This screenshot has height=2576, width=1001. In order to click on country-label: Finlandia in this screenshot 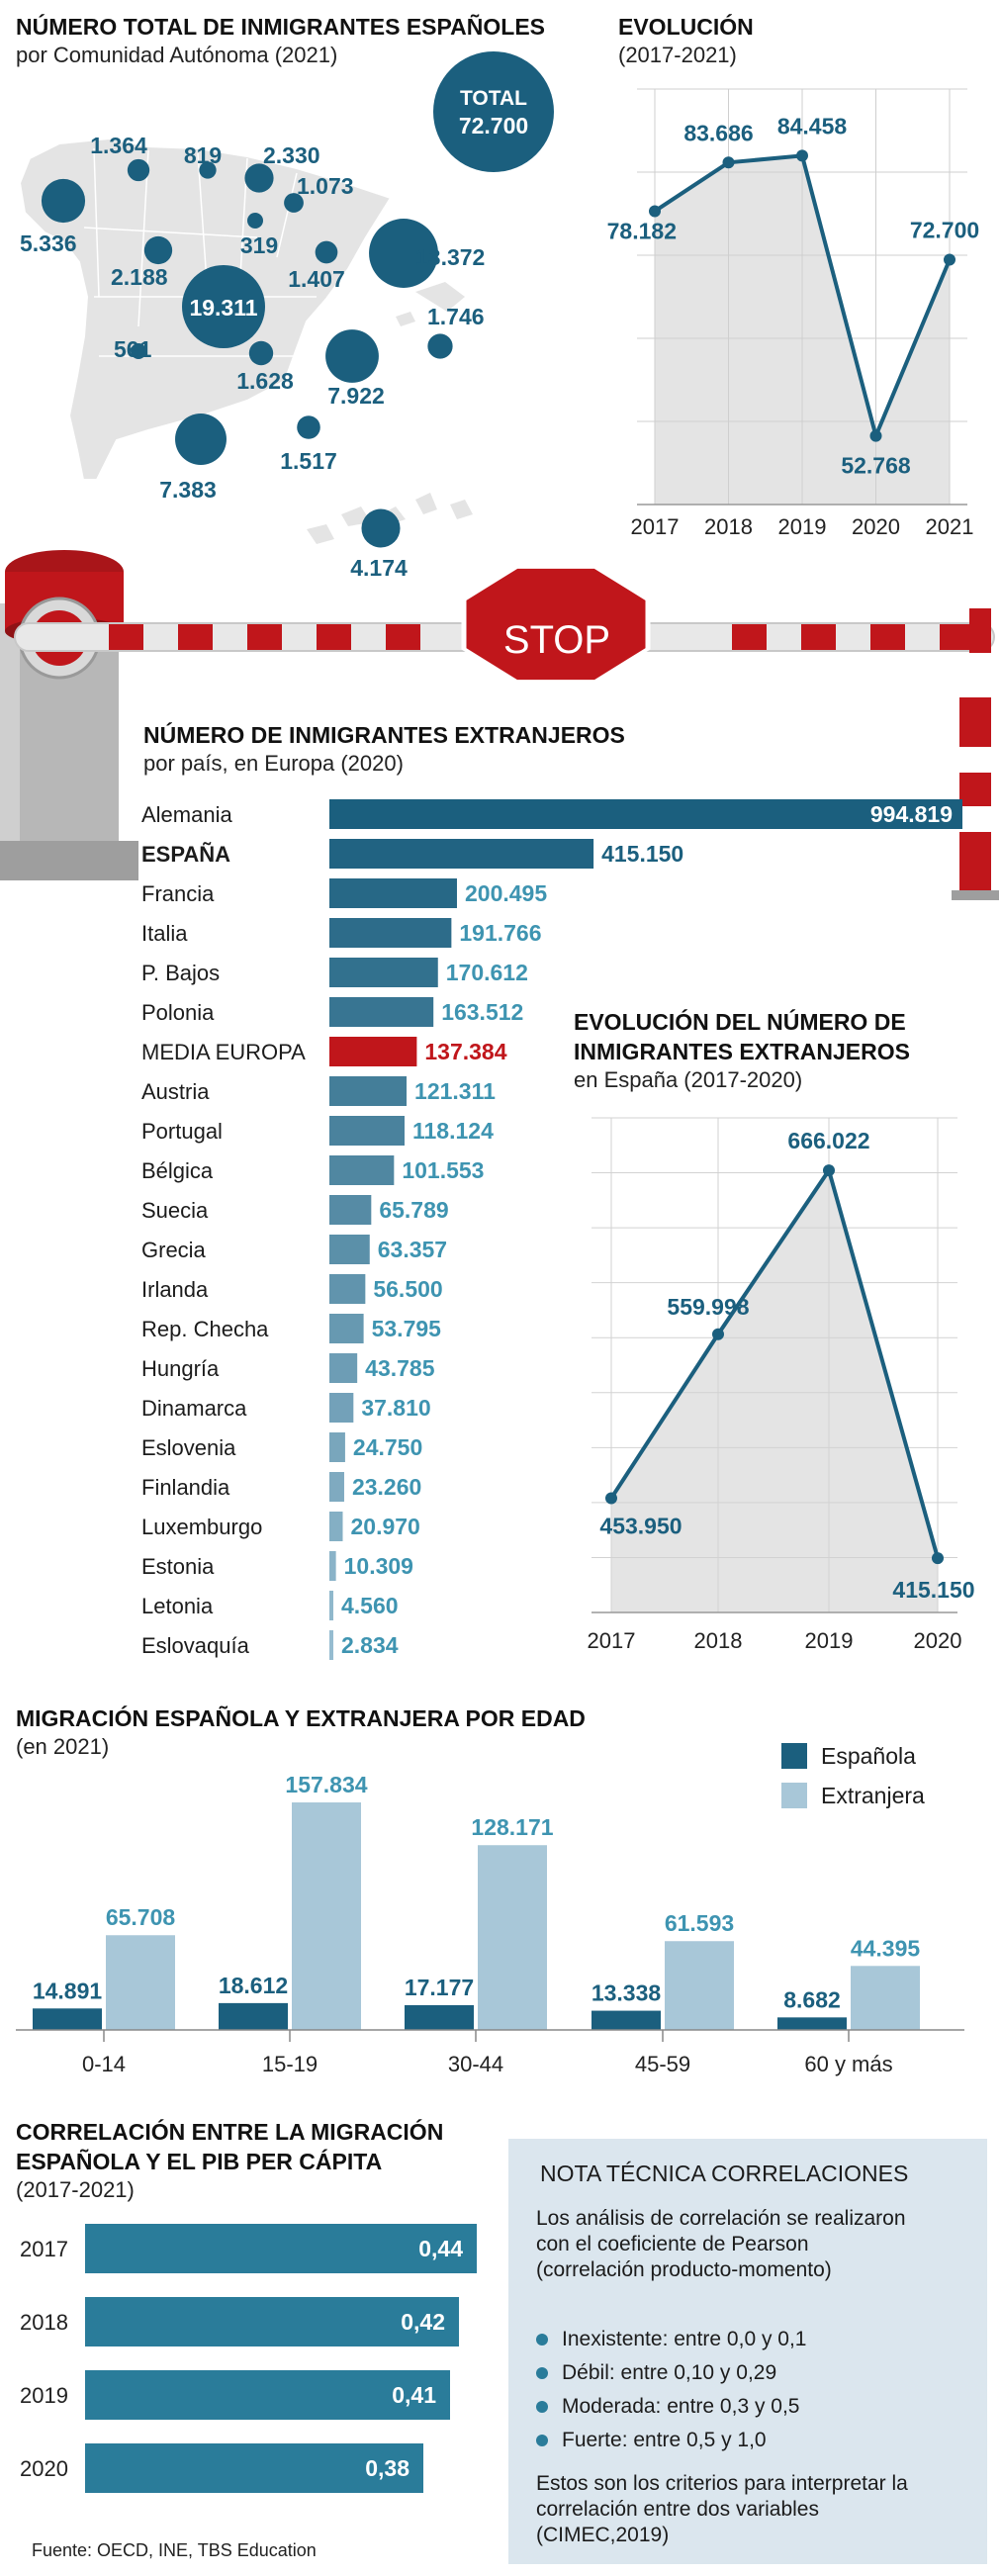, I will do `click(185, 1488)`.